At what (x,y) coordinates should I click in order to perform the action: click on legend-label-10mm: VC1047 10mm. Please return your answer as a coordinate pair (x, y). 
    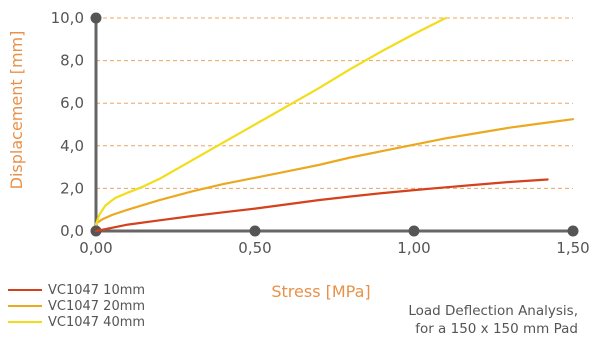
    Looking at the image, I should click on (97, 290).